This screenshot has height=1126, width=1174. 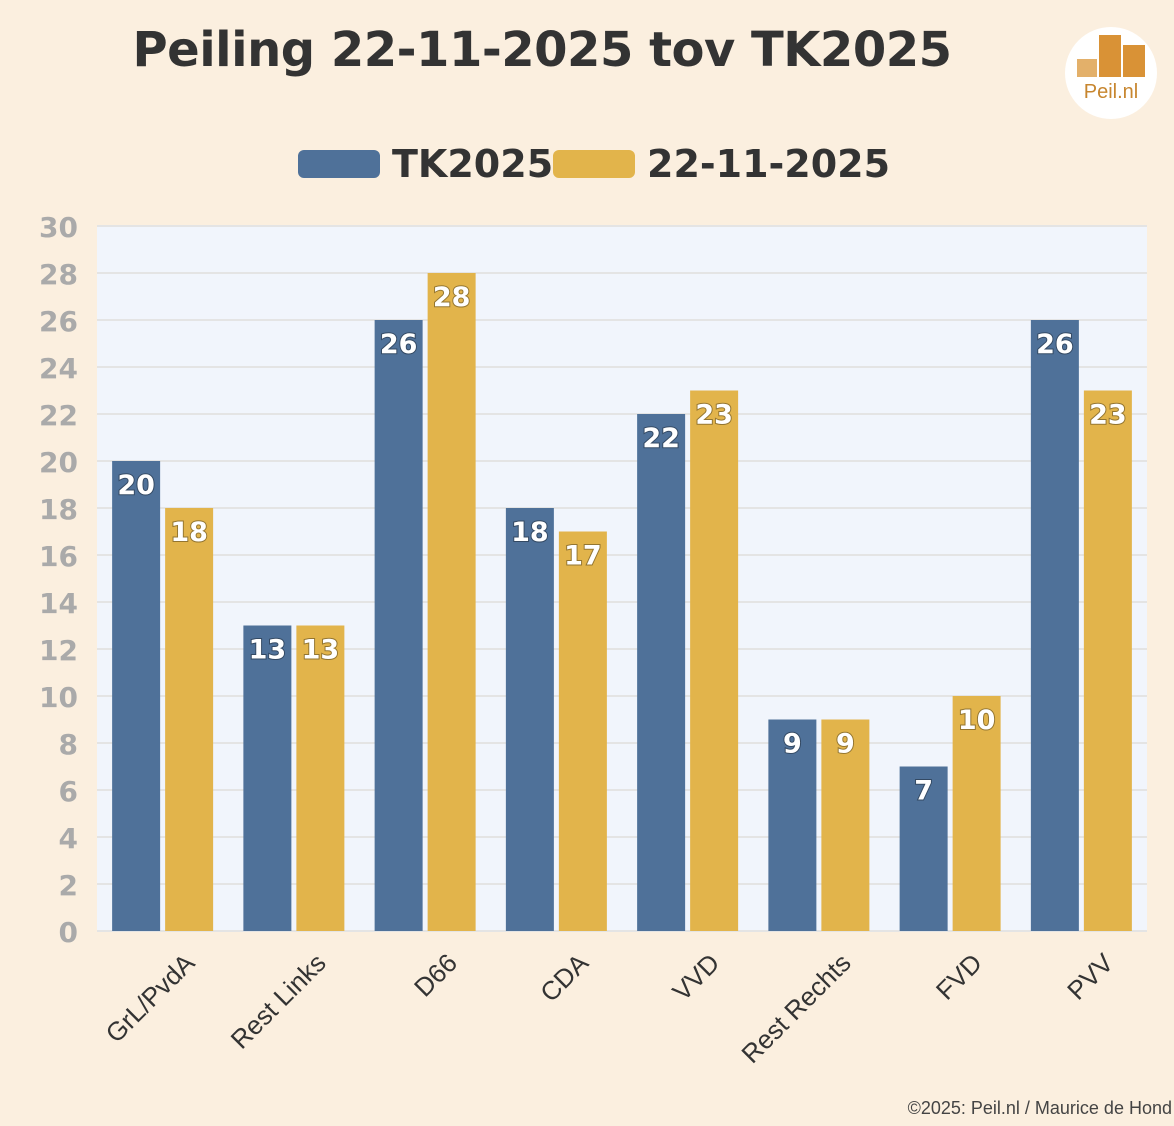 What do you see at coordinates (58, 697) in the screenshot?
I see `y-tick-label: 10` at bounding box center [58, 697].